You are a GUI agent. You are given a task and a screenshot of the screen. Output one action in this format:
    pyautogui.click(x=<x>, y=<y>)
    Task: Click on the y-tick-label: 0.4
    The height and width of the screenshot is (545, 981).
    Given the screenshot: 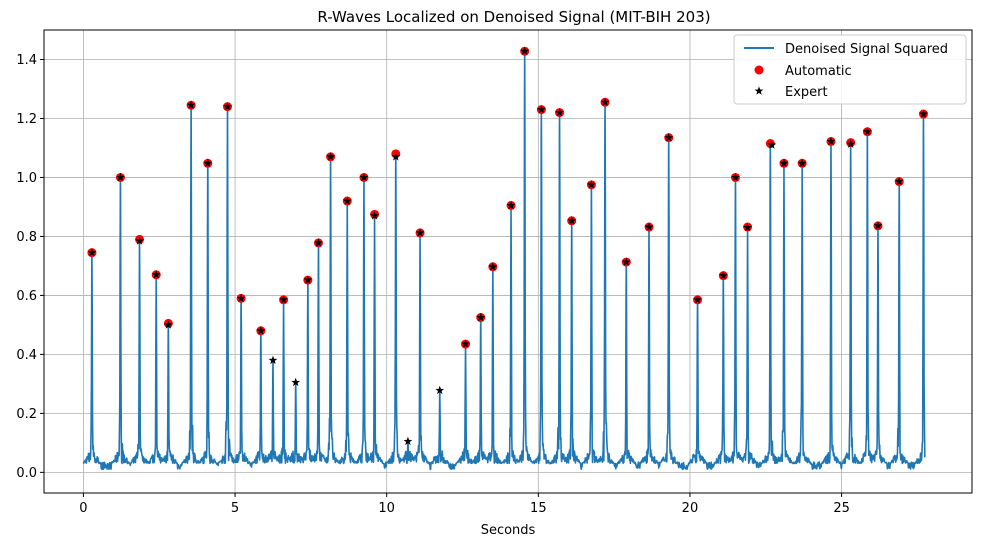 What is the action you would take?
    pyautogui.click(x=26, y=355)
    